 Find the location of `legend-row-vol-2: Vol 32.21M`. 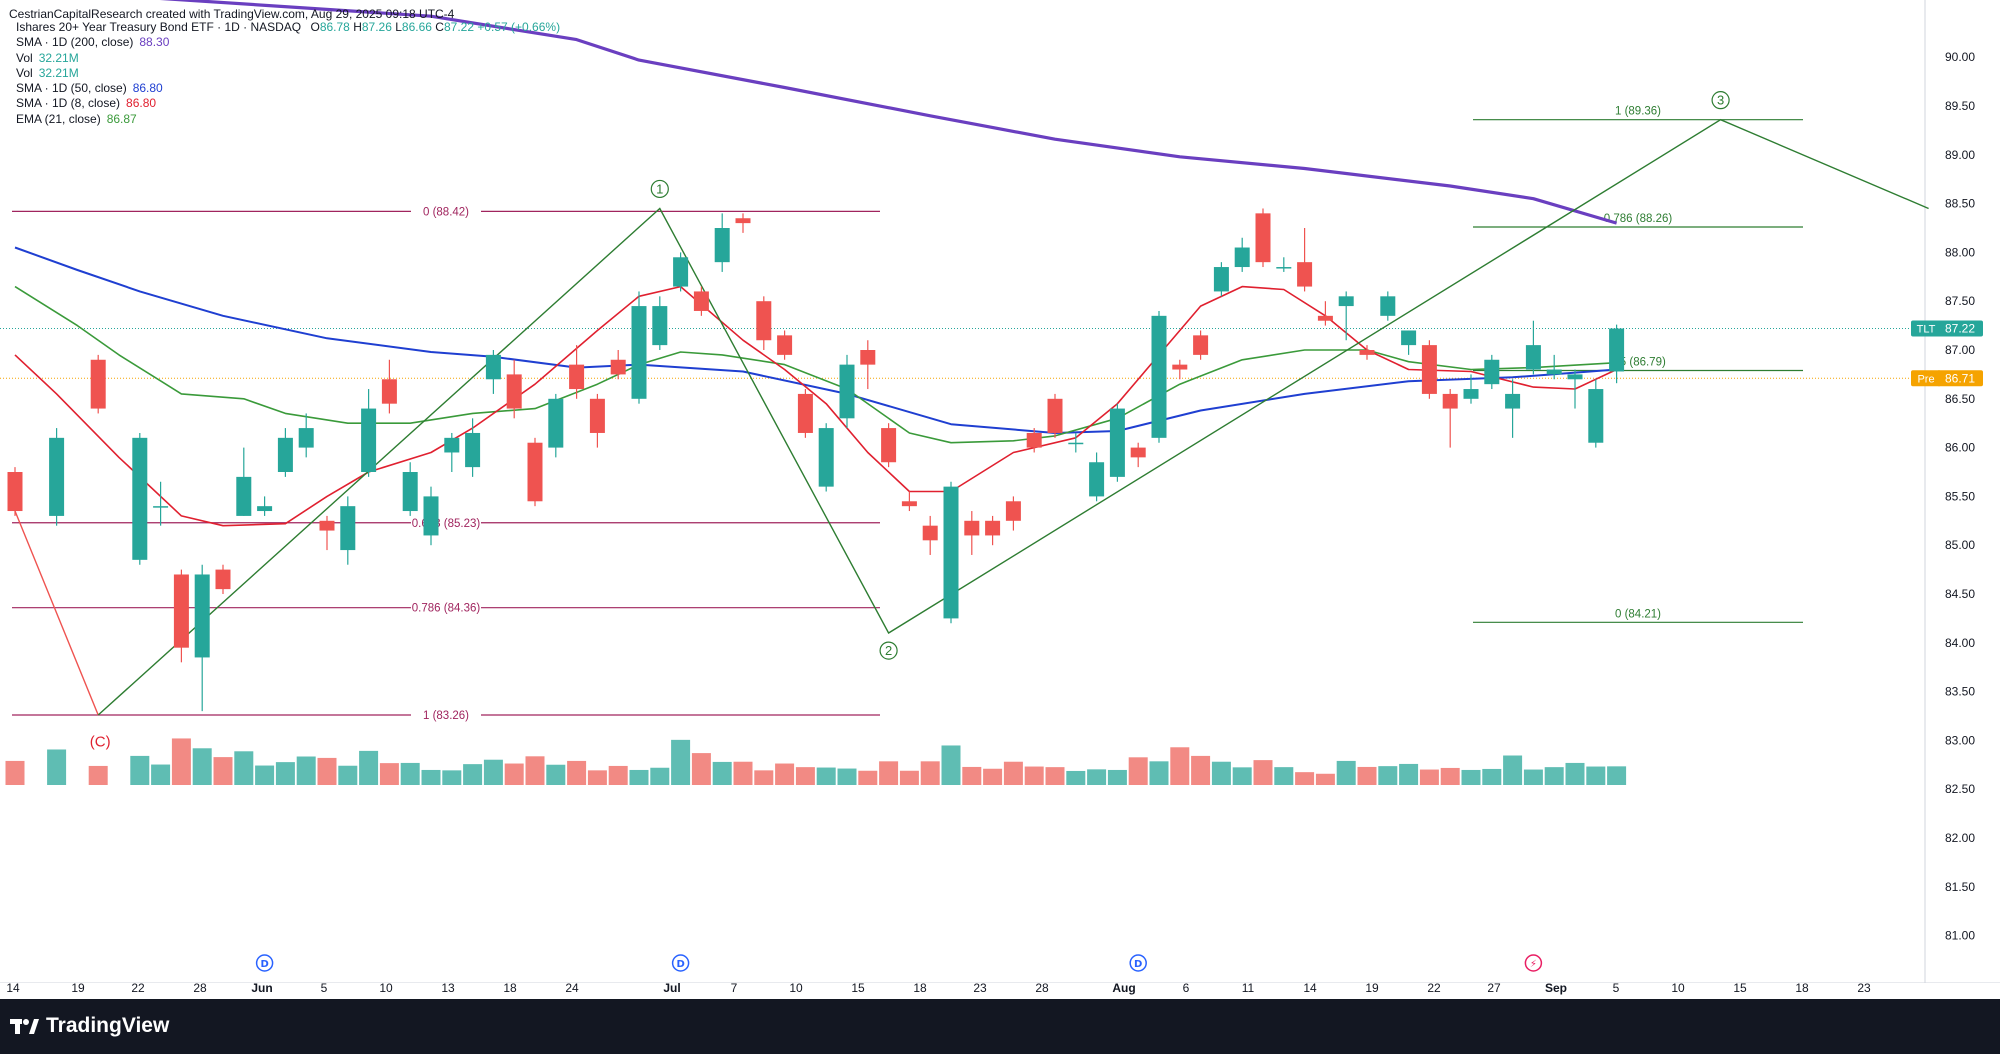

legend-row-vol-2: Vol 32.21M is located at coordinates (288, 73).